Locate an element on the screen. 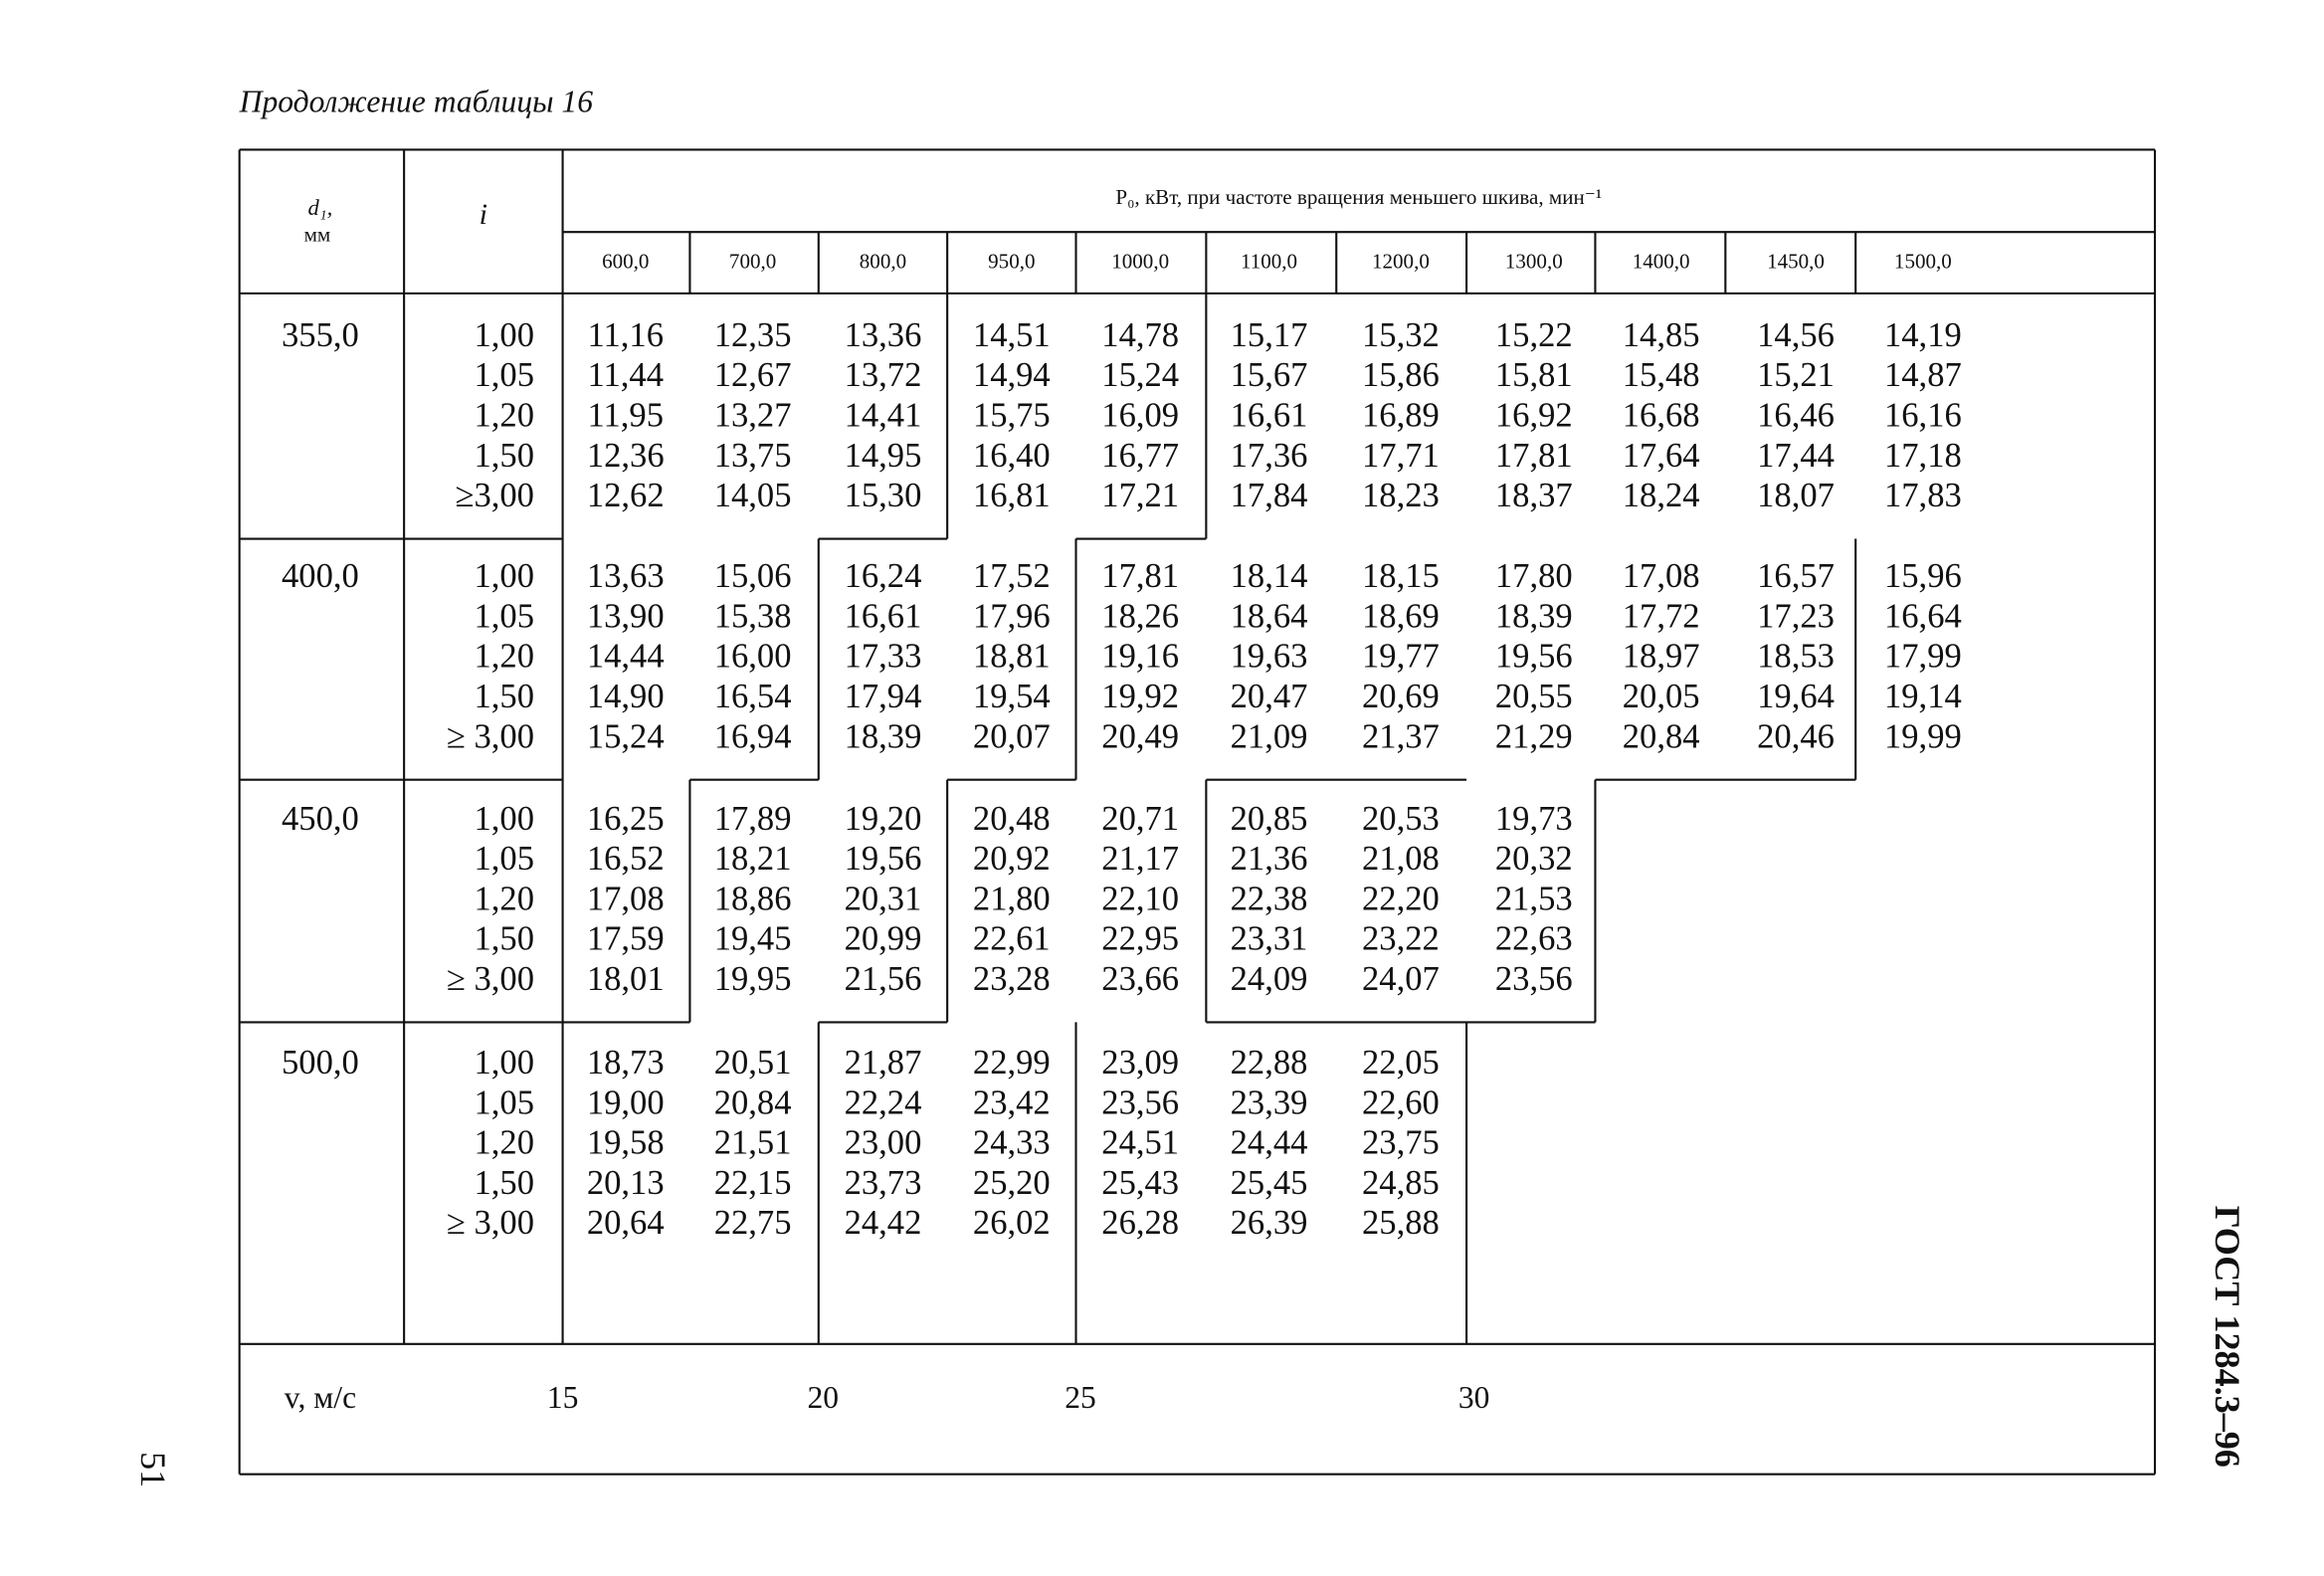 The width and height of the screenshot is (2324, 1576). i-value: 1,00 is located at coordinates (504, 335).